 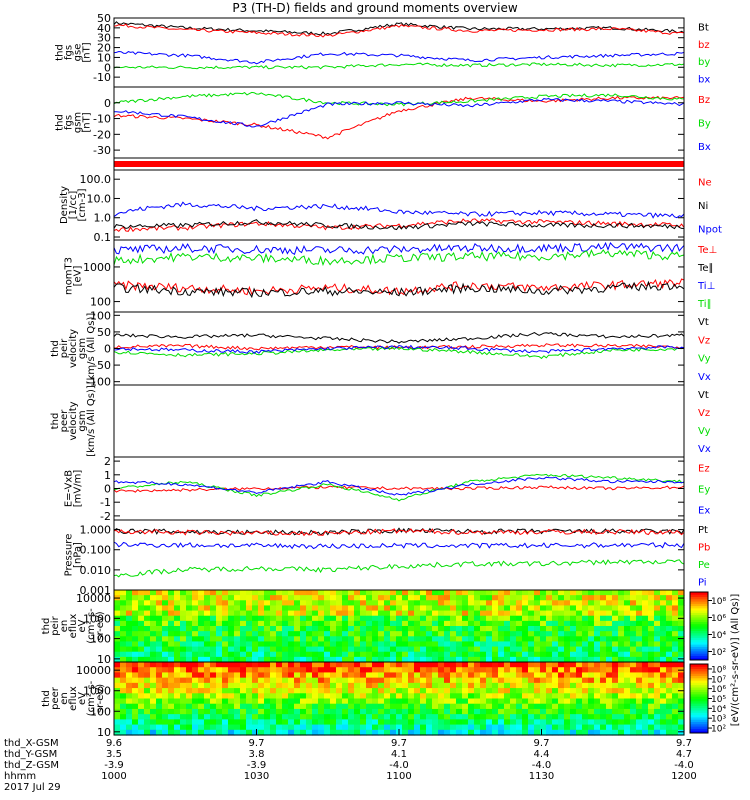 What do you see at coordinates (541, 776) in the screenshot?
I see `x-tick-label: 1130` at bounding box center [541, 776].